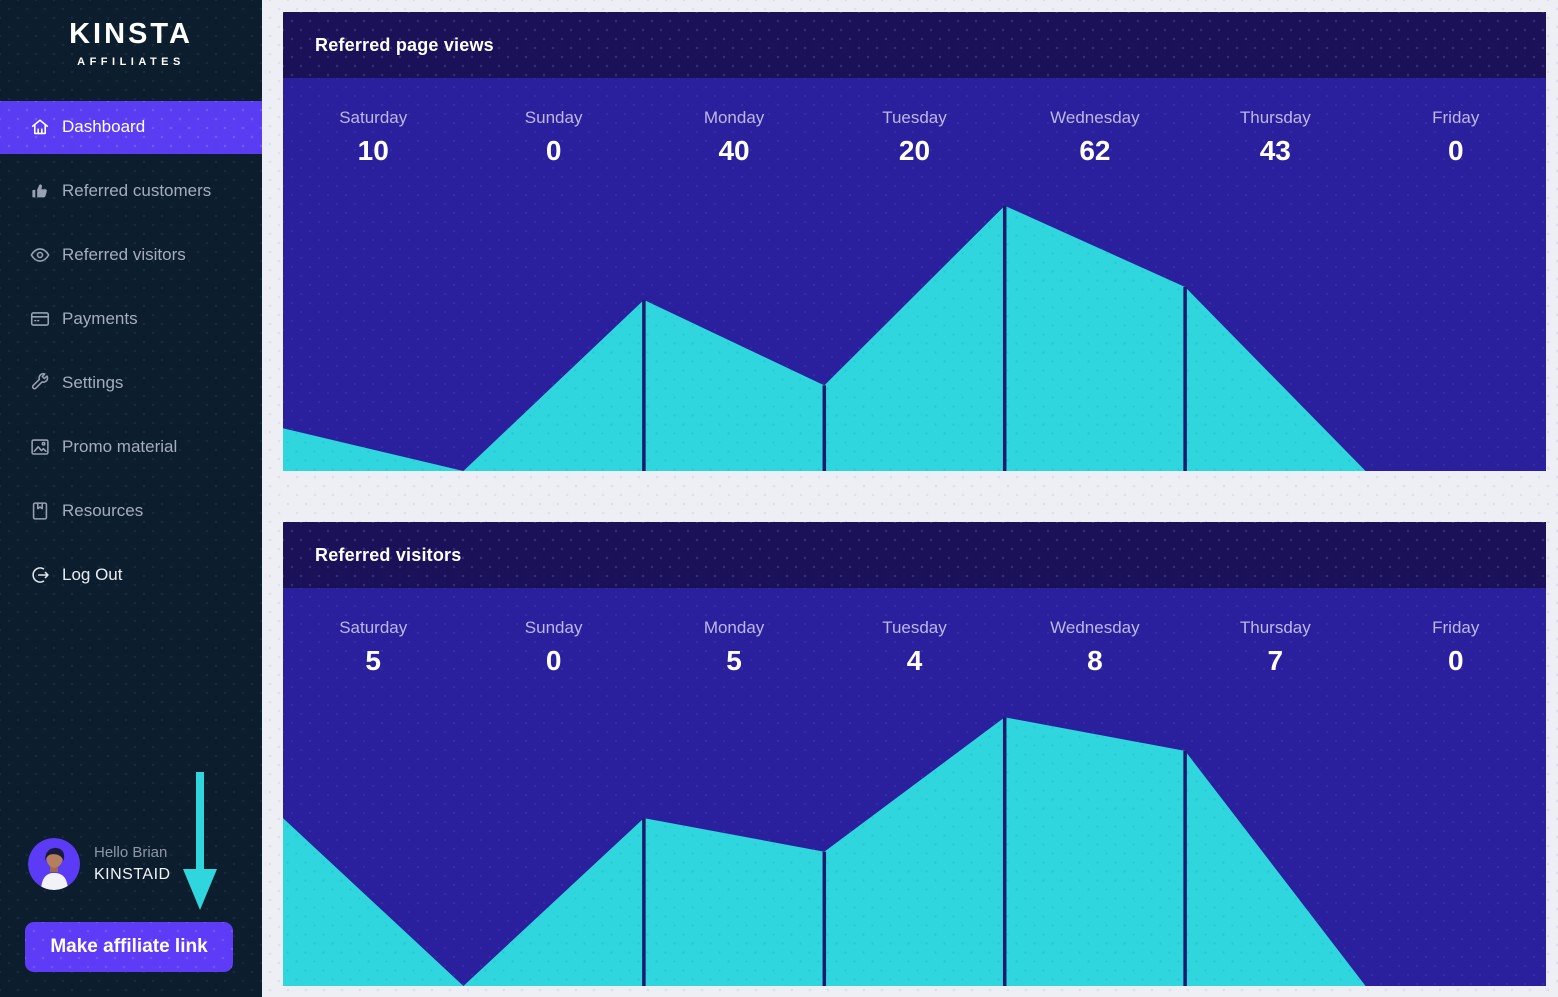 The image size is (1558, 997). I want to click on sidebar-item-referred-customers: Referred customers, so click(131, 191).